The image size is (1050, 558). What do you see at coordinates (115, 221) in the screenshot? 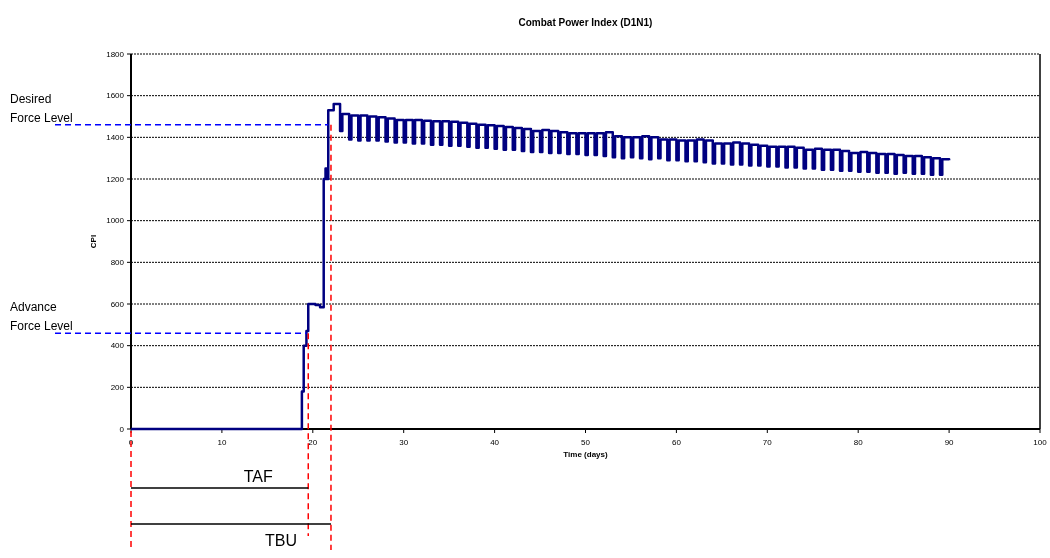
I see `y-tick-label: 1000` at bounding box center [115, 221].